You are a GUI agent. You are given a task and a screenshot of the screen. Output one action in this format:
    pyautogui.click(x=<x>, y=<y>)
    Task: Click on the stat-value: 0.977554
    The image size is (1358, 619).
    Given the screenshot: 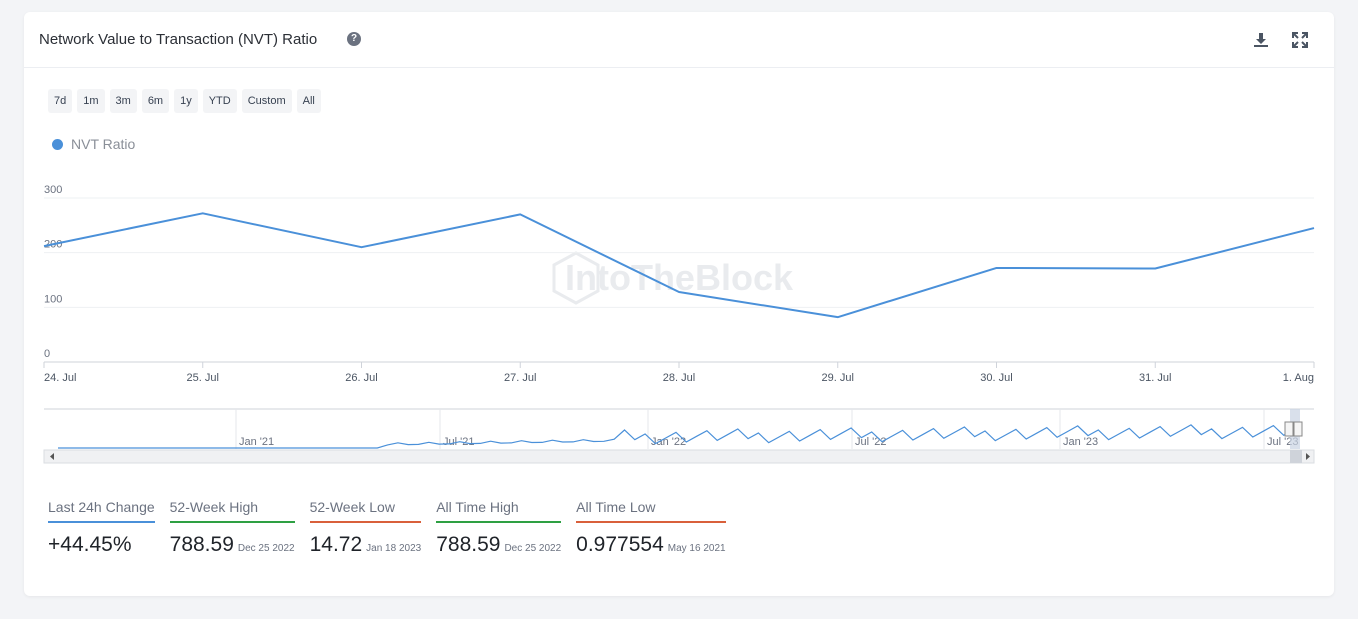 What is the action you would take?
    pyautogui.click(x=620, y=544)
    